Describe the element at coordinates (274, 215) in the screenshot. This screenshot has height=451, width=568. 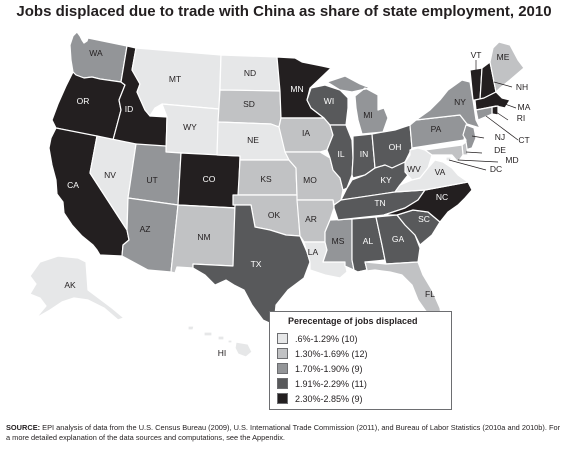
I see `state-label-OK: OK` at that location.